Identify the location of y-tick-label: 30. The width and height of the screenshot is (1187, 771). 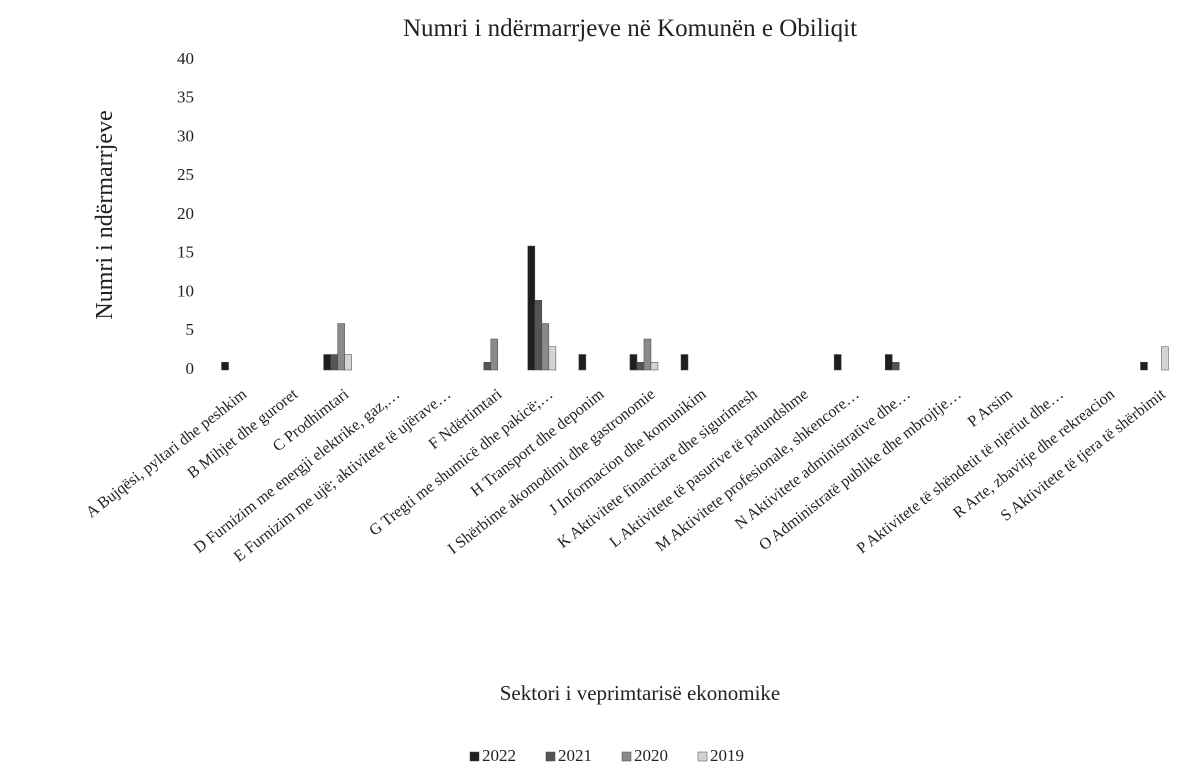
(185, 135).